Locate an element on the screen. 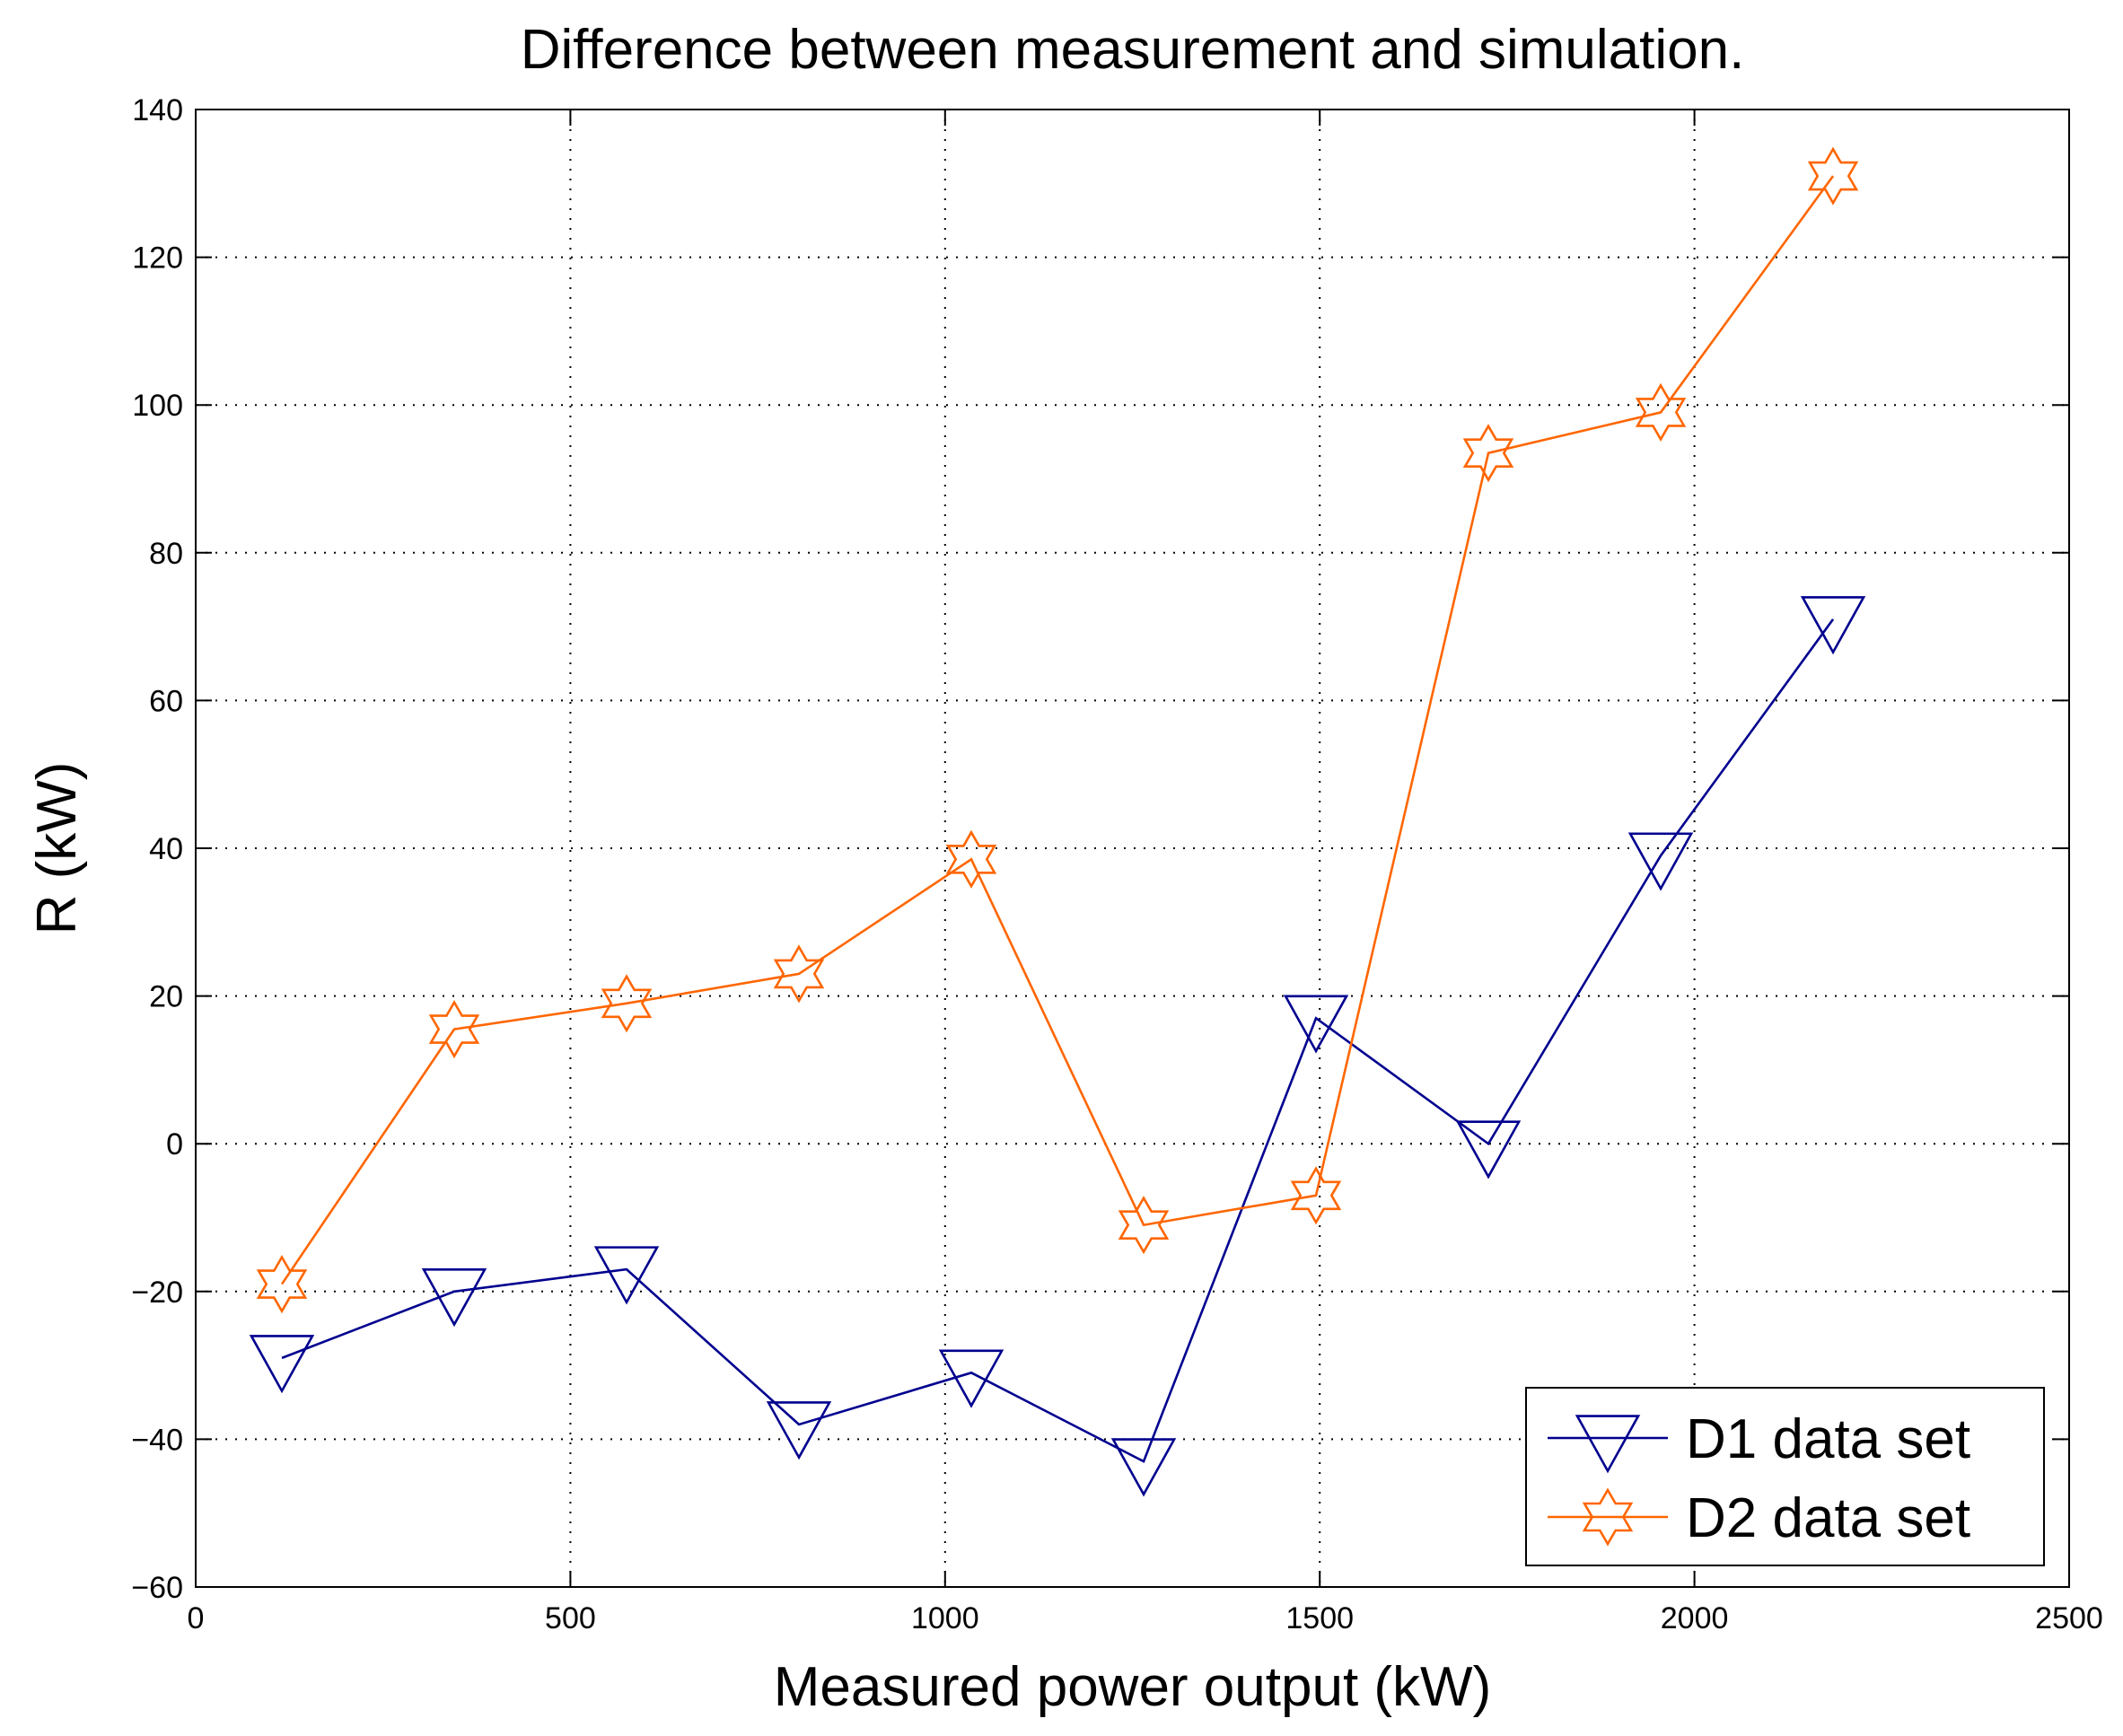  y-tick-label: 40 is located at coordinates (166, 849).